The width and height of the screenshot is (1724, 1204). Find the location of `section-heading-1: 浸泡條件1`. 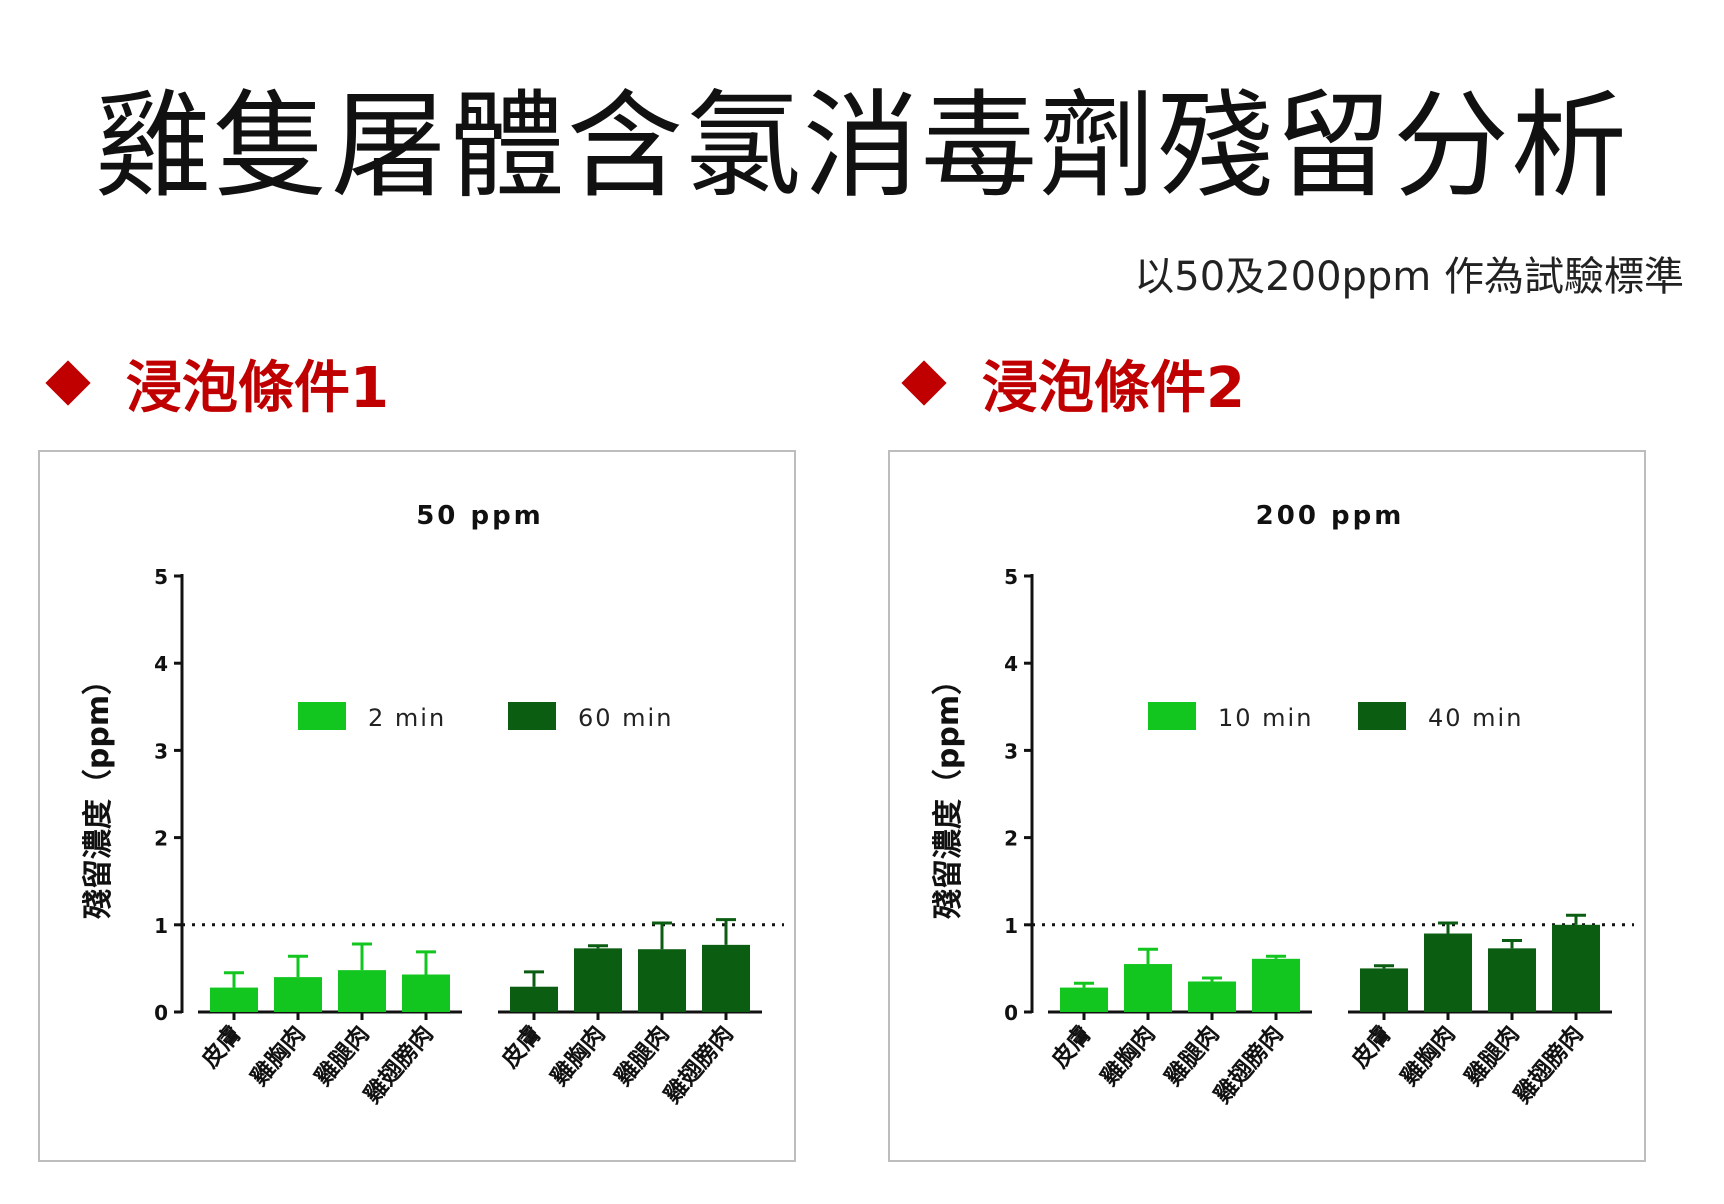

section-heading-1: 浸泡條件1 is located at coordinates (215, 384).